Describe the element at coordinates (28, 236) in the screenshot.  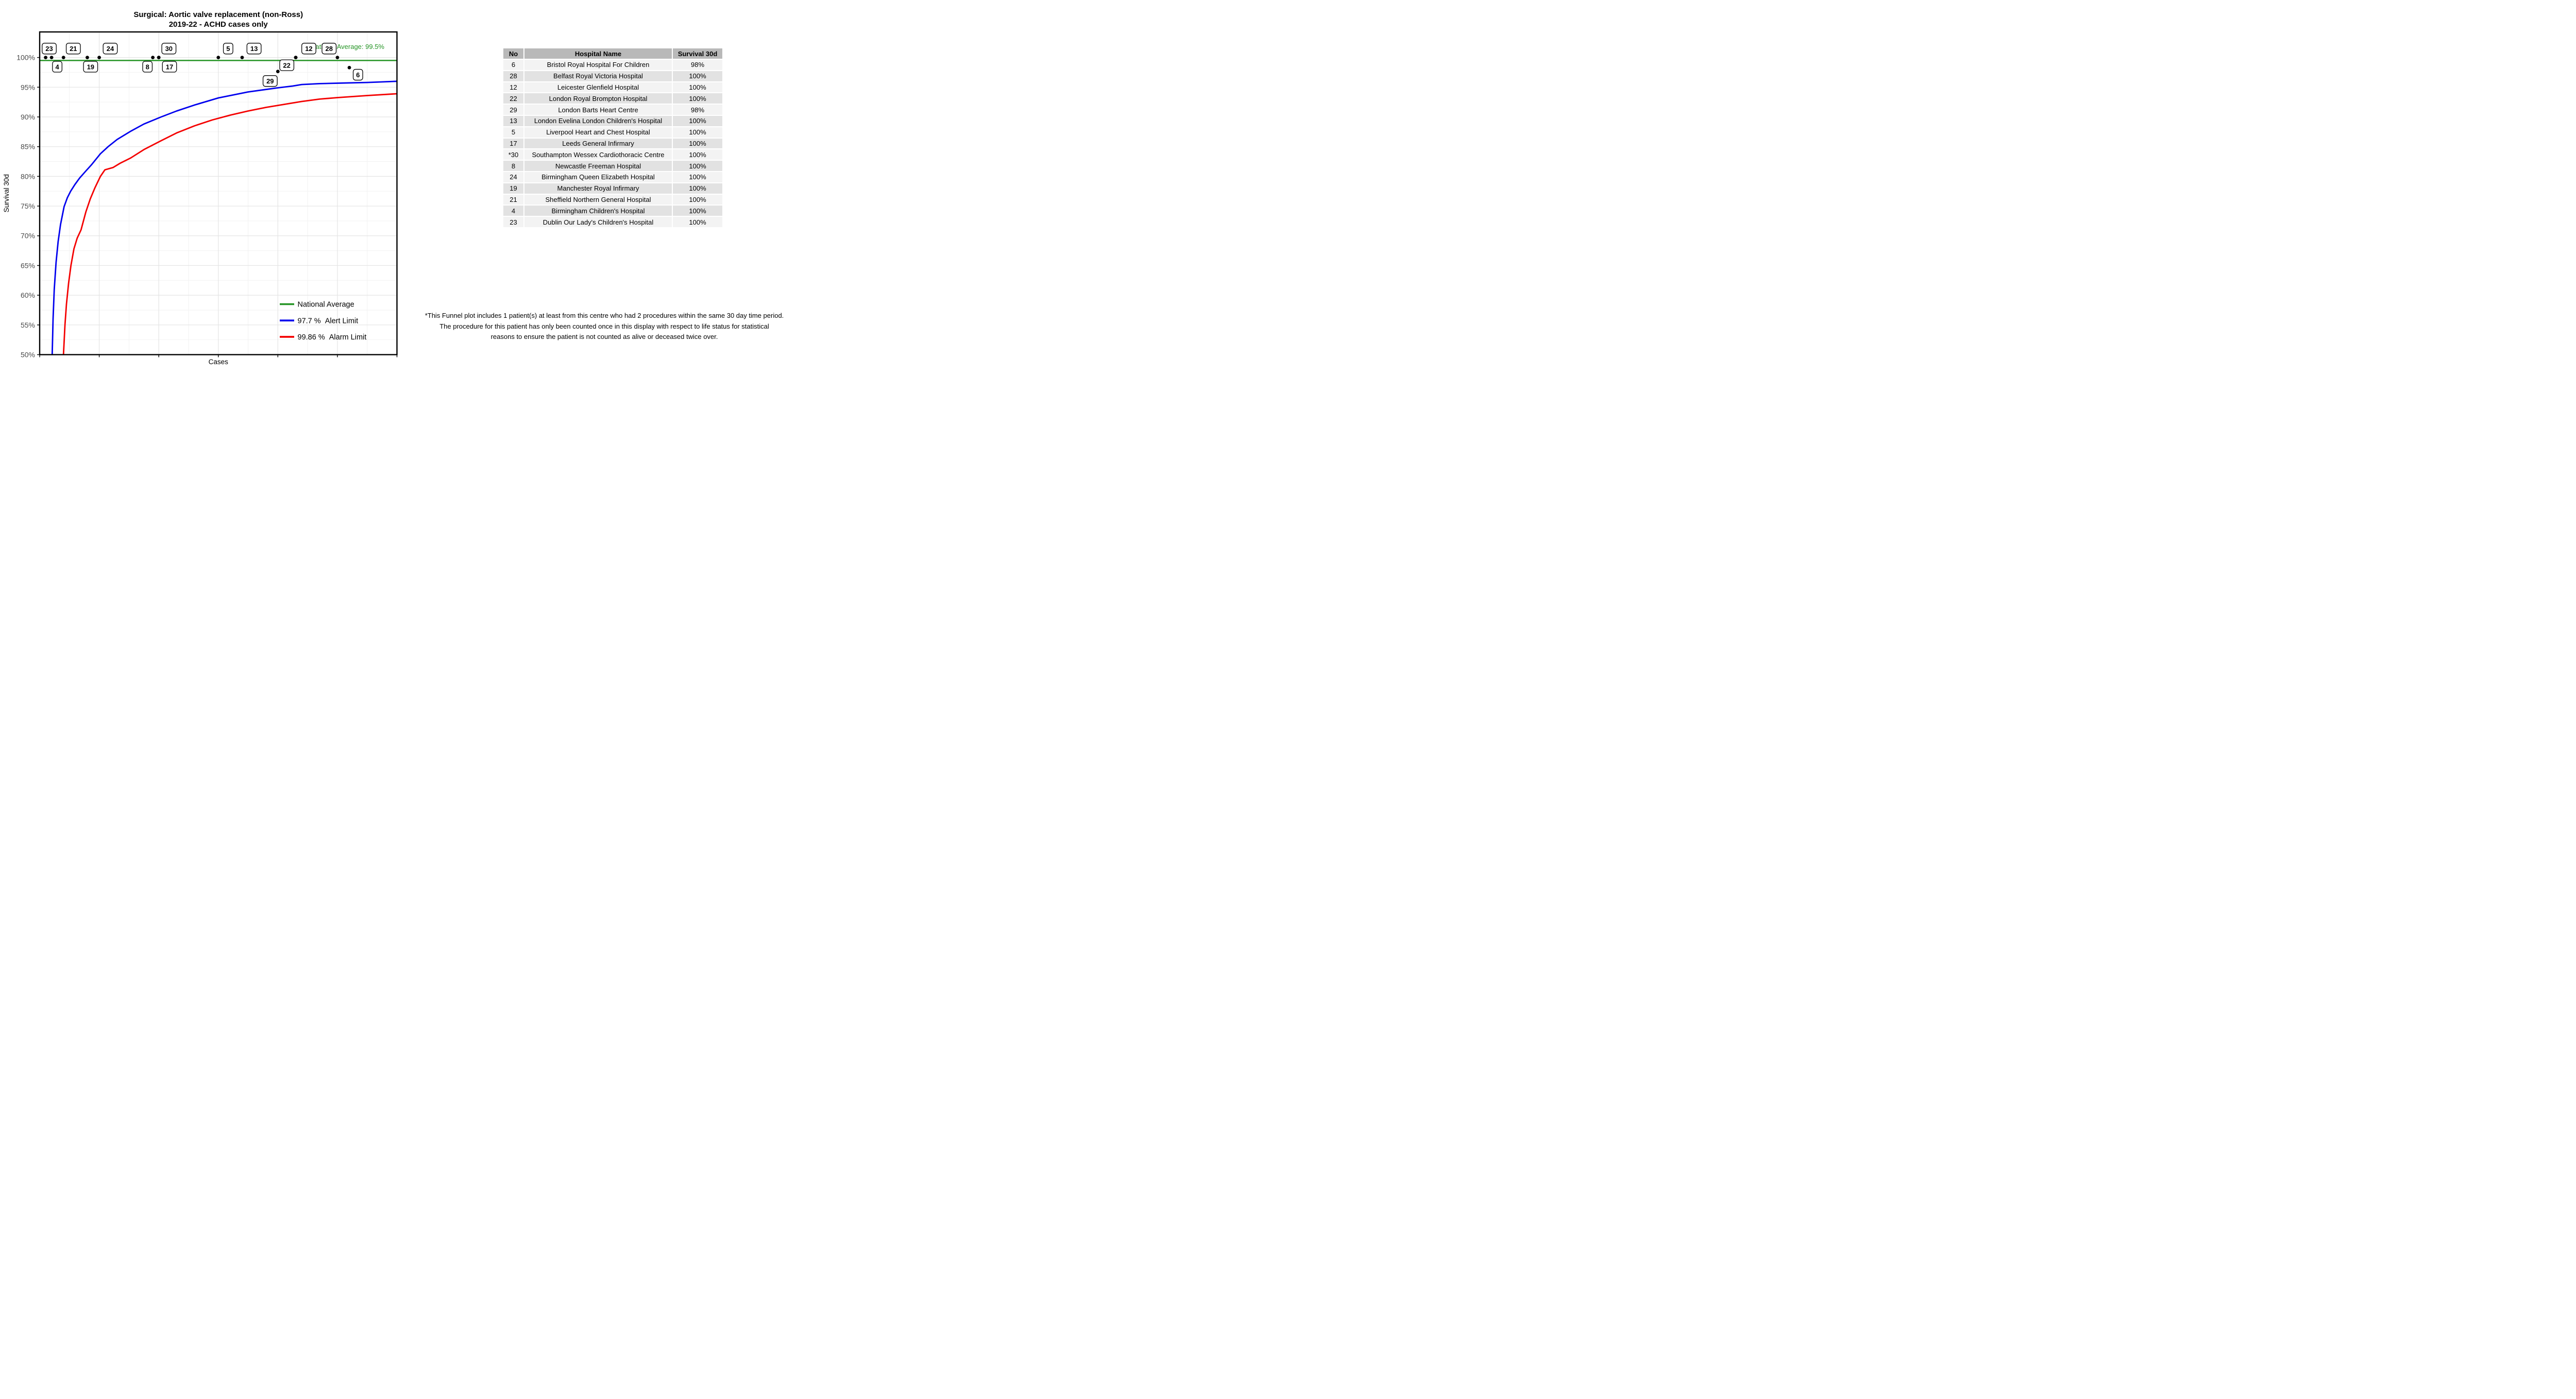
I see `y-tick-label: 70%` at that location.